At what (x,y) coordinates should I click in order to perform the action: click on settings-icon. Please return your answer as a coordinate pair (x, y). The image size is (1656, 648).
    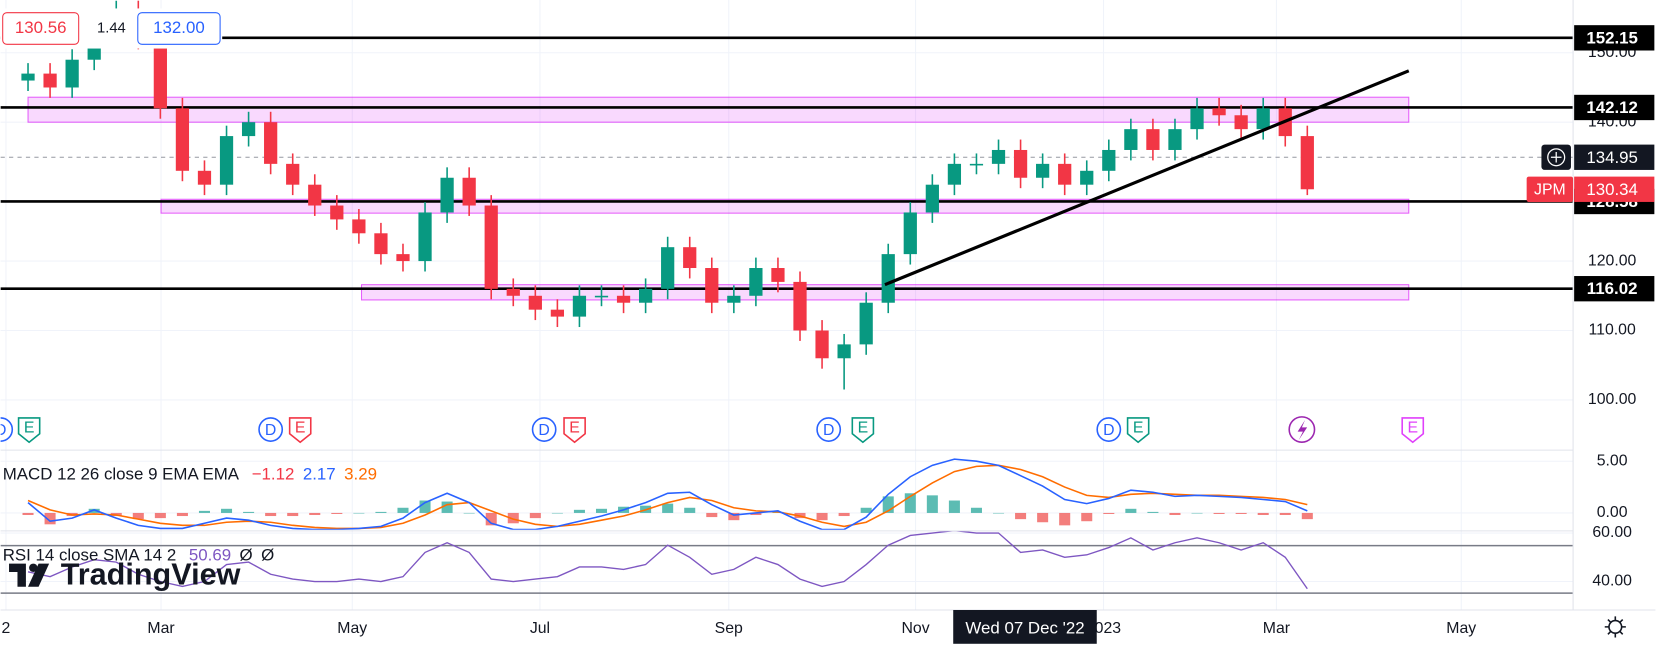
    Looking at the image, I should click on (1615, 627).